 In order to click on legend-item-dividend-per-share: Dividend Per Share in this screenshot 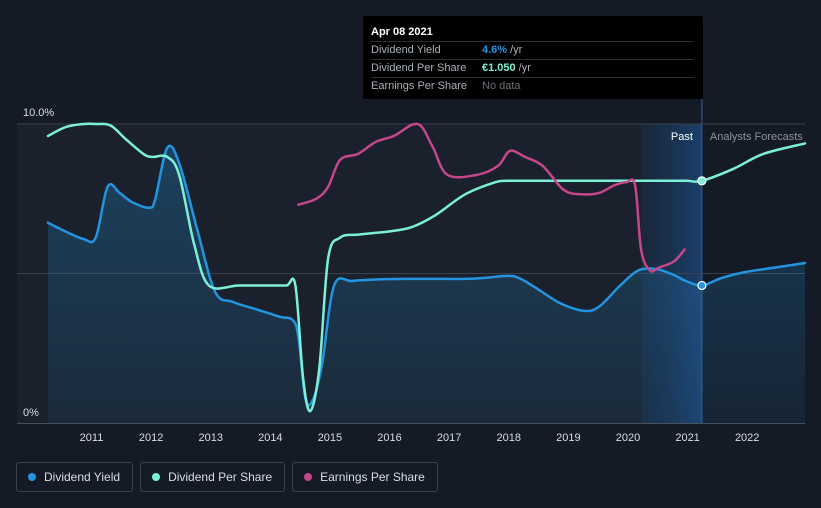, I will do `click(213, 477)`.